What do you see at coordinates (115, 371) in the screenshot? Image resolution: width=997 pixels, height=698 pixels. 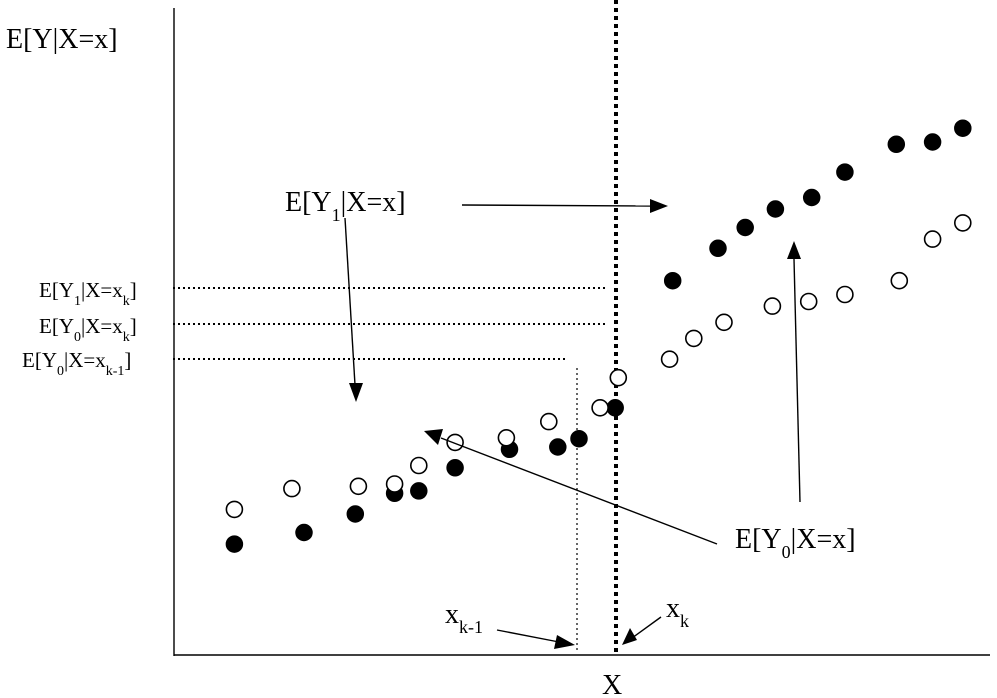 I see `y0-at-xk1-sub2: k-1` at bounding box center [115, 371].